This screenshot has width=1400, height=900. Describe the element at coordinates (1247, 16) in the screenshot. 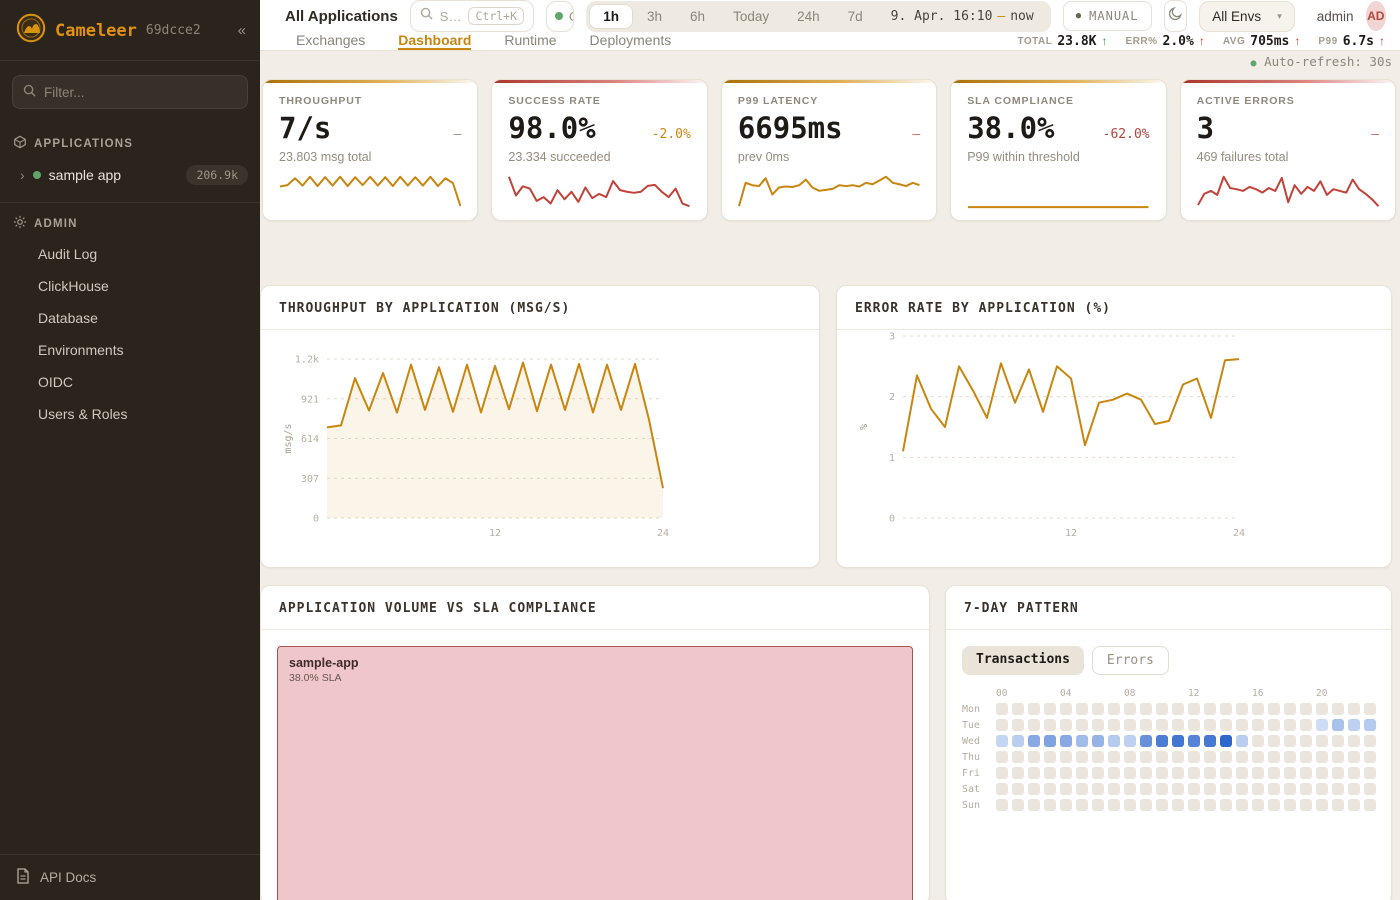

I see `environment-select: All Envs ▾` at that location.